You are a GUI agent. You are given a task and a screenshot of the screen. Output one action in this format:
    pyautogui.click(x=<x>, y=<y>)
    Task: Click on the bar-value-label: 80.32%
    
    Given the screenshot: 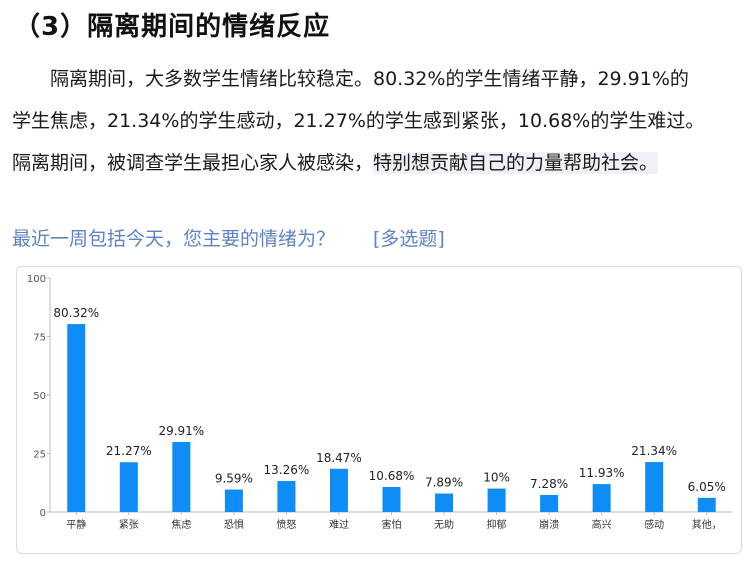 What is the action you would take?
    pyautogui.click(x=76, y=313)
    